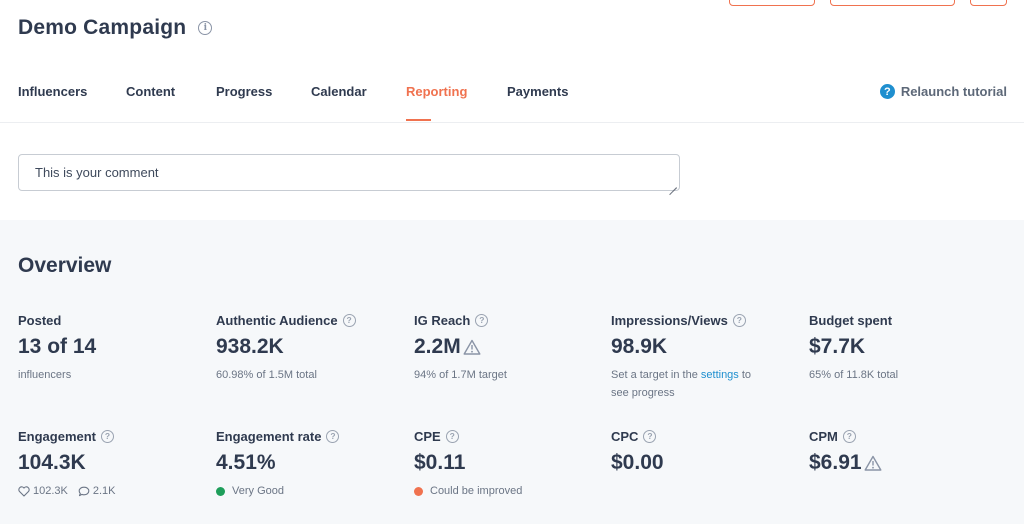 This screenshot has width=1024, height=524. Describe the element at coordinates (656, 375) in the screenshot. I see `metric-sub-text: Set a target in the` at that location.